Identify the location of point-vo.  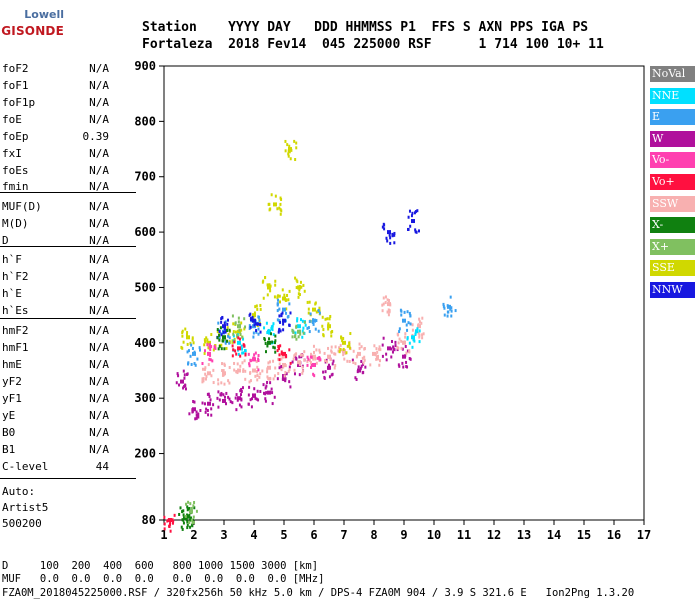
(284, 353).